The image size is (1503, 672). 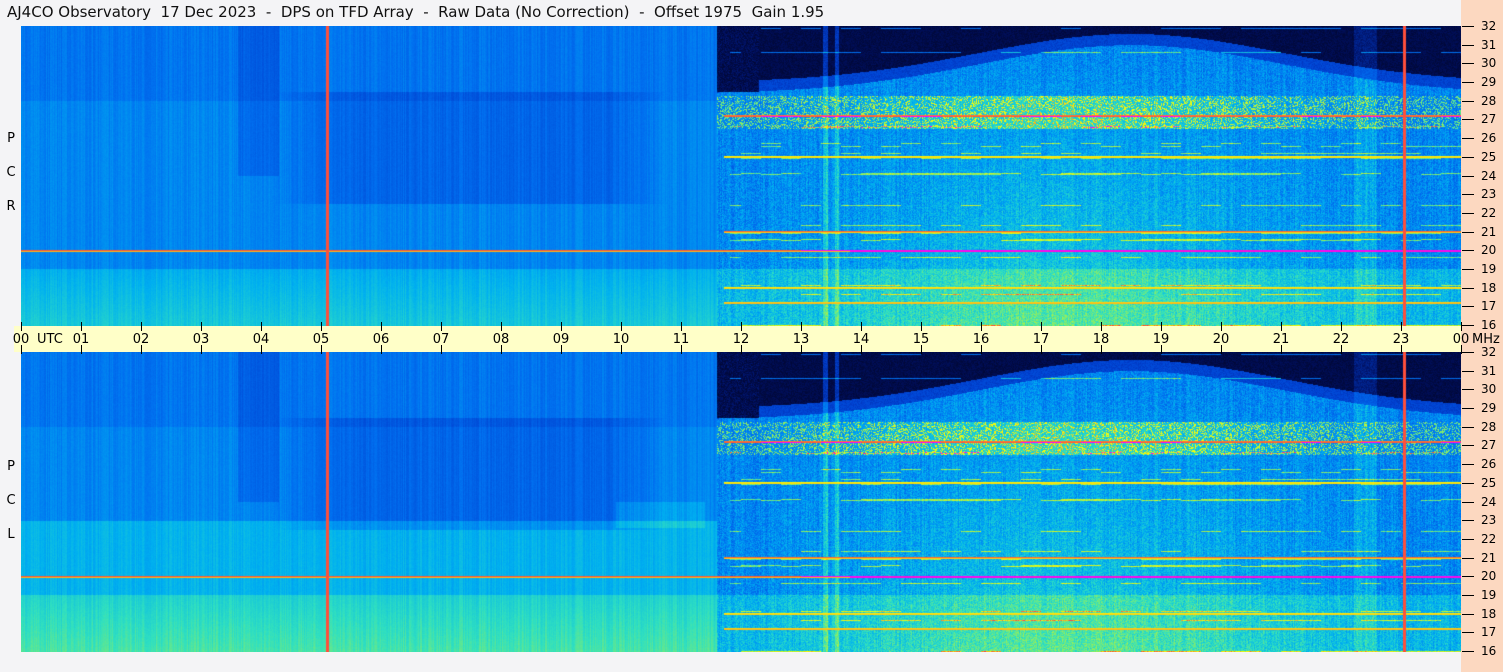 I want to click on time-axis, so click(x=737, y=339).